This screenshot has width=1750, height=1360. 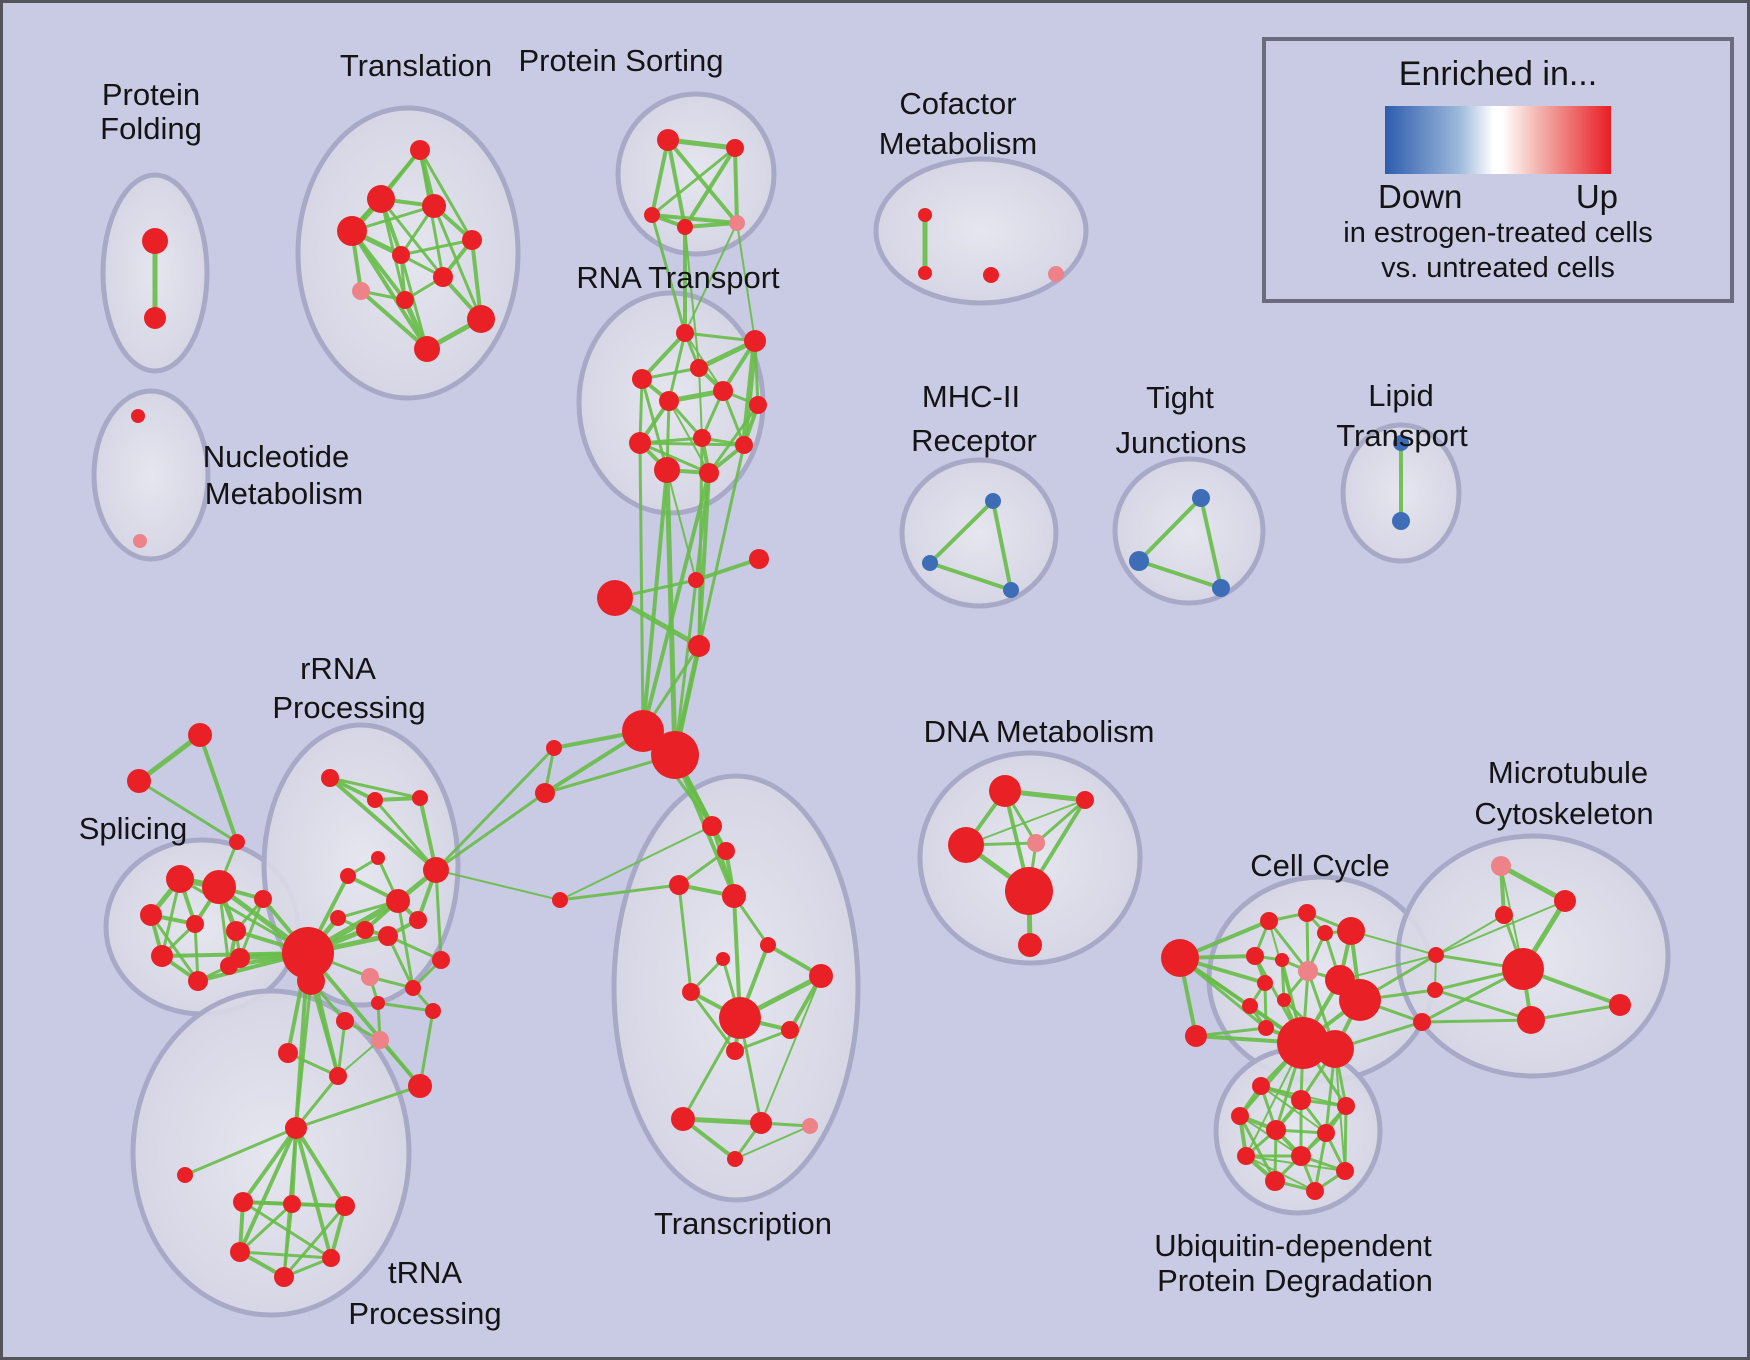 I want to click on cluster-label-nucleotide-metabolism: Metabolism, so click(x=284, y=493).